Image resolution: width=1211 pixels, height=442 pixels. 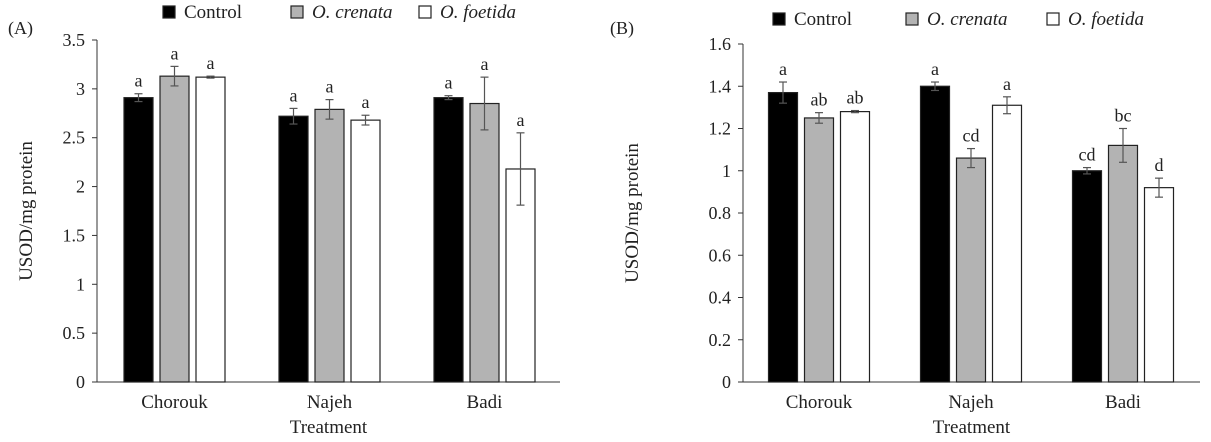 I want to click on chart-a-legend-label: O. crenata, so click(x=352, y=12).